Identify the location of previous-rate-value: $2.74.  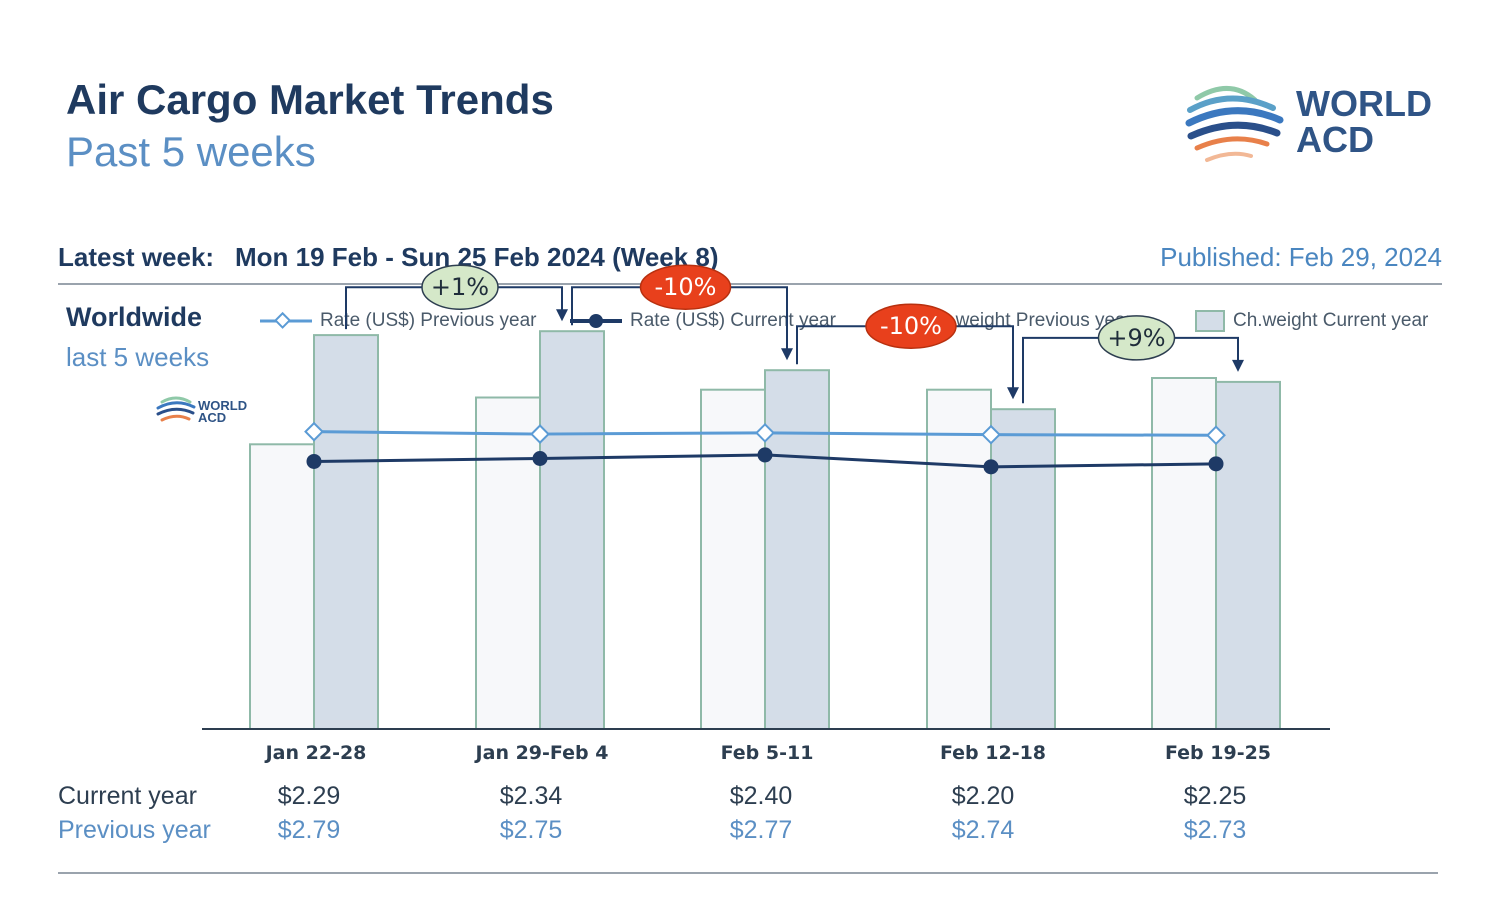
(983, 830).